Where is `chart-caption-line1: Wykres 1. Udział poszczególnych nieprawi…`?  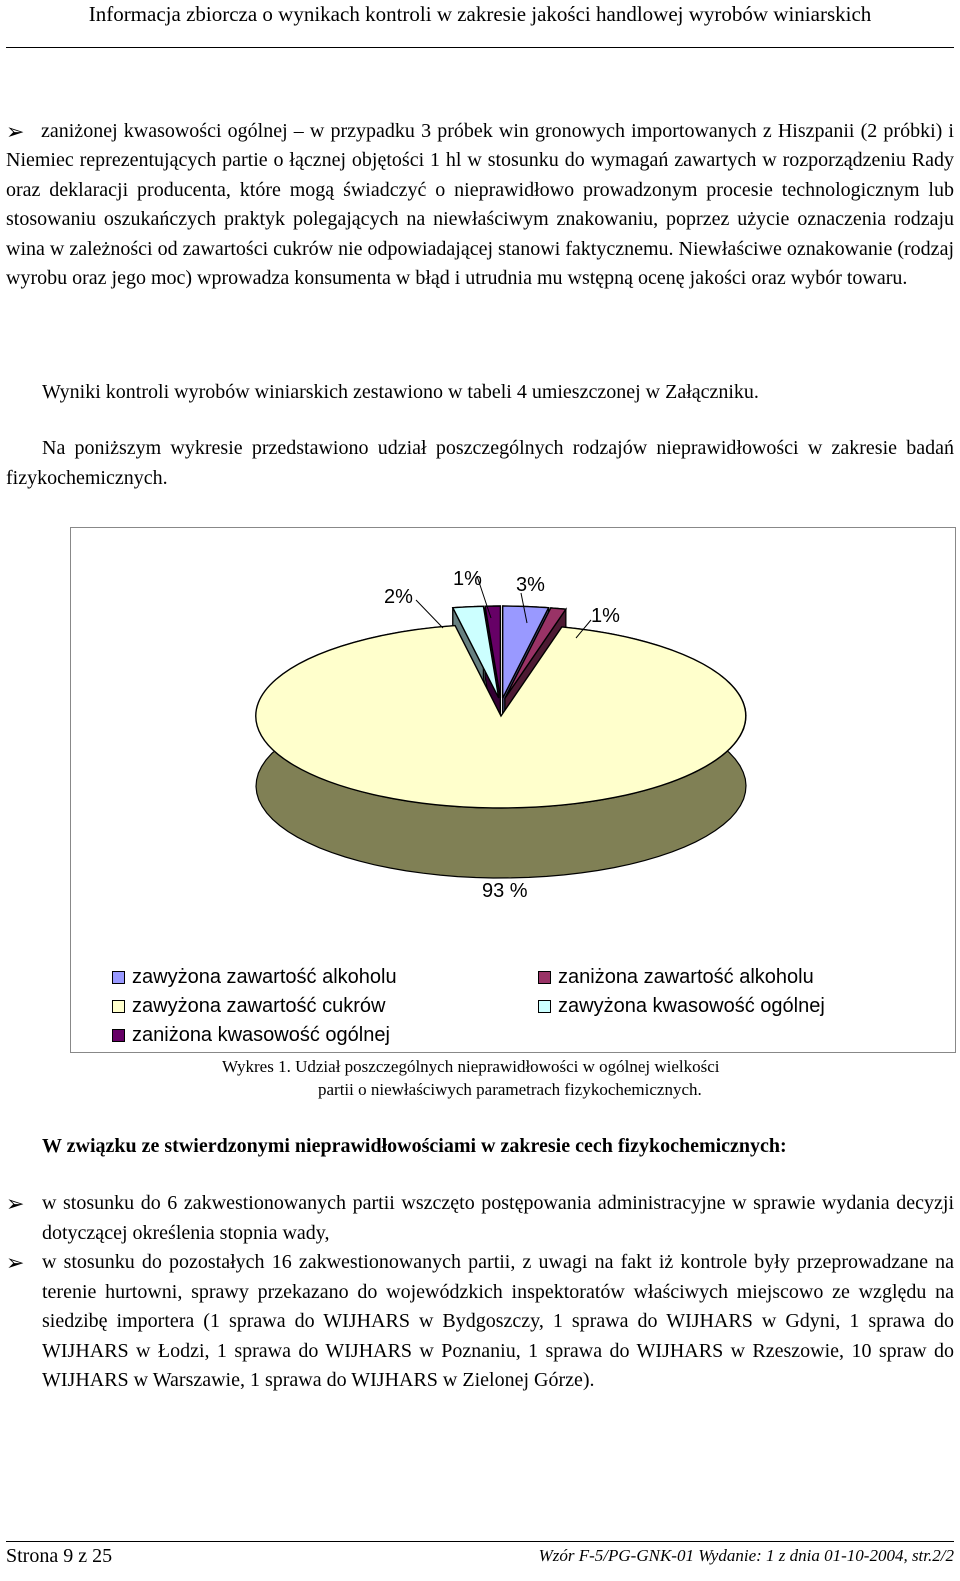
chart-caption-line1: Wykres 1. Udział poszczególnych nieprawi… is located at coordinates (471, 1066).